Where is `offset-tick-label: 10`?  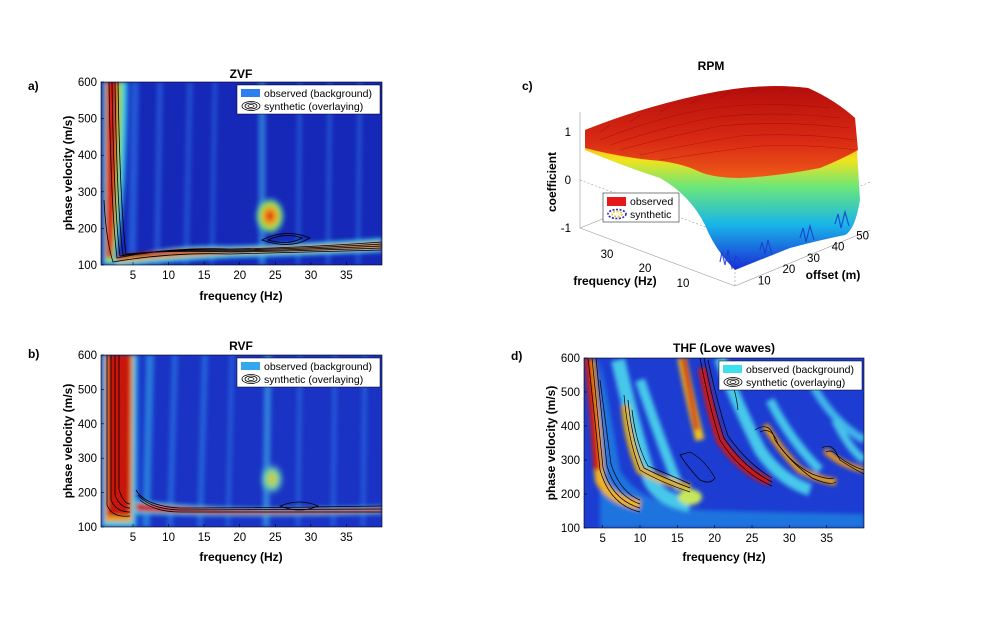 offset-tick-label: 10 is located at coordinates (764, 281).